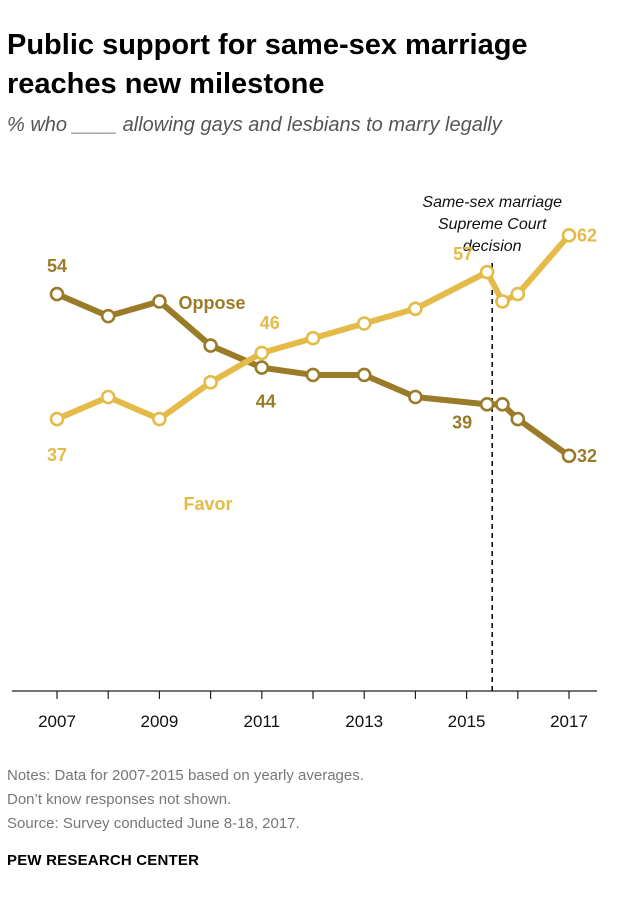 This screenshot has height=910, width=620. Describe the element at coordinates (270, 323) in the screenshot. I see `favor-data-label: 46` at that location.